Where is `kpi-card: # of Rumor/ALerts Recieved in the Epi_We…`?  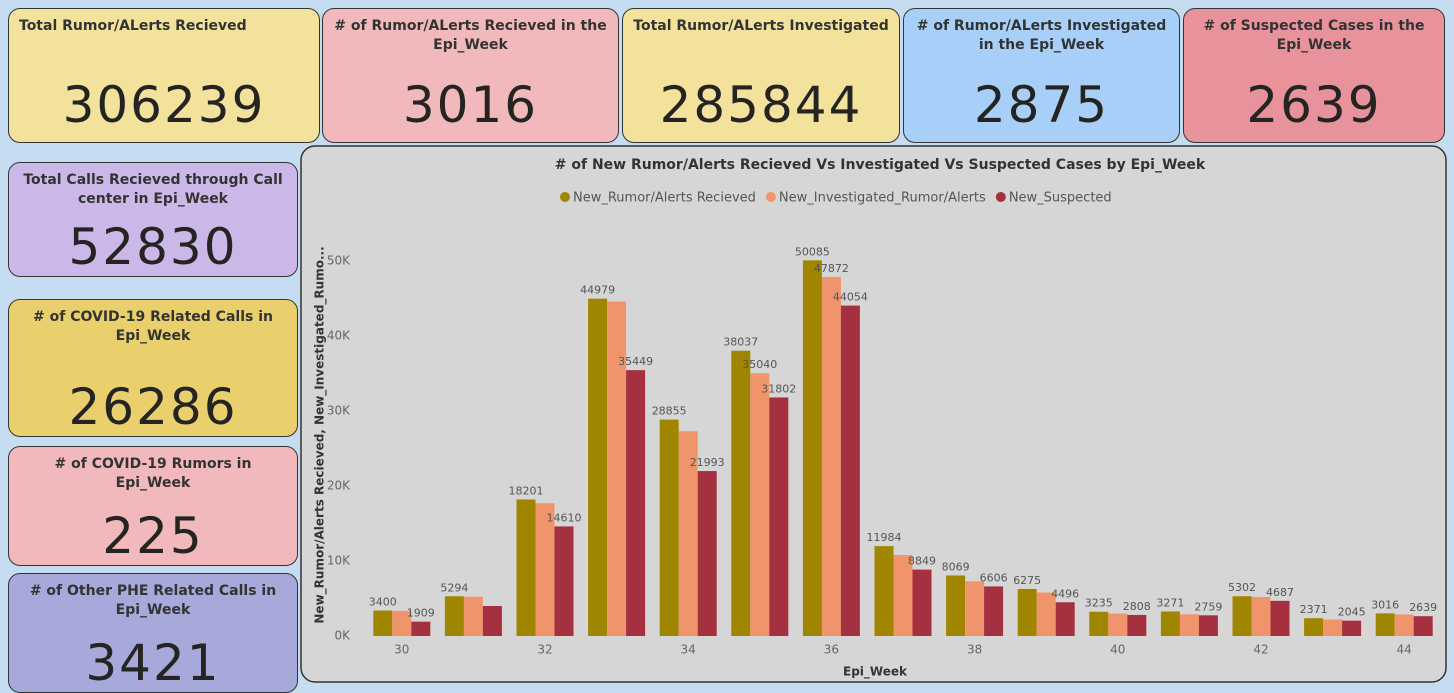
kpi-card: # of Rumor/ALerts Recieved in the Epi_We… is located at coordinates (470, 75).